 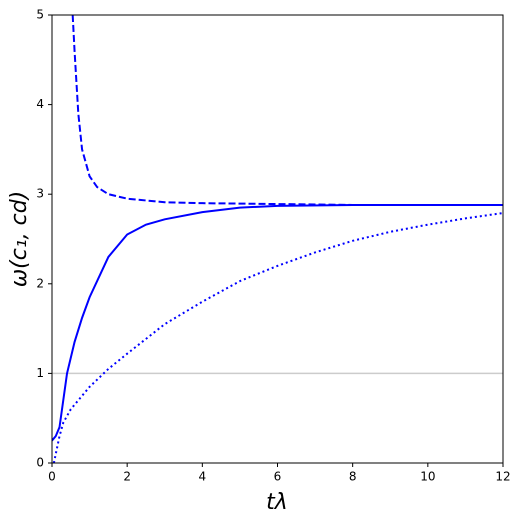 What do you see at coordinates (427, 477) in the screenshot?
I see `x-tick-label: 10` at bounding box center [427, 477].